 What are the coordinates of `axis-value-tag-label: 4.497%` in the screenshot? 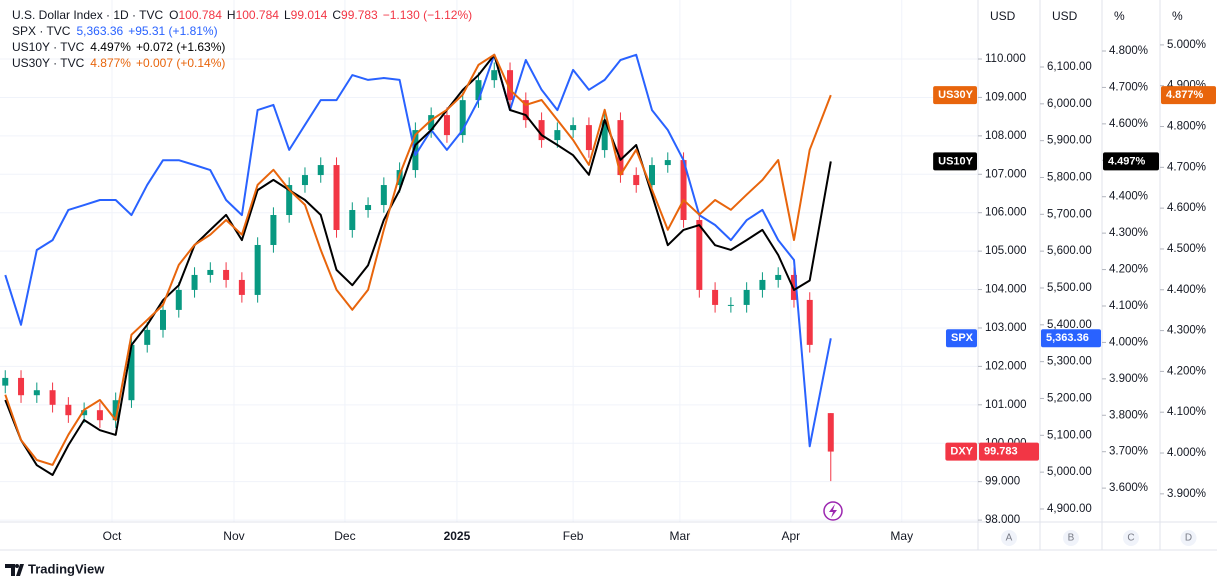 It's located at (1127, 161).